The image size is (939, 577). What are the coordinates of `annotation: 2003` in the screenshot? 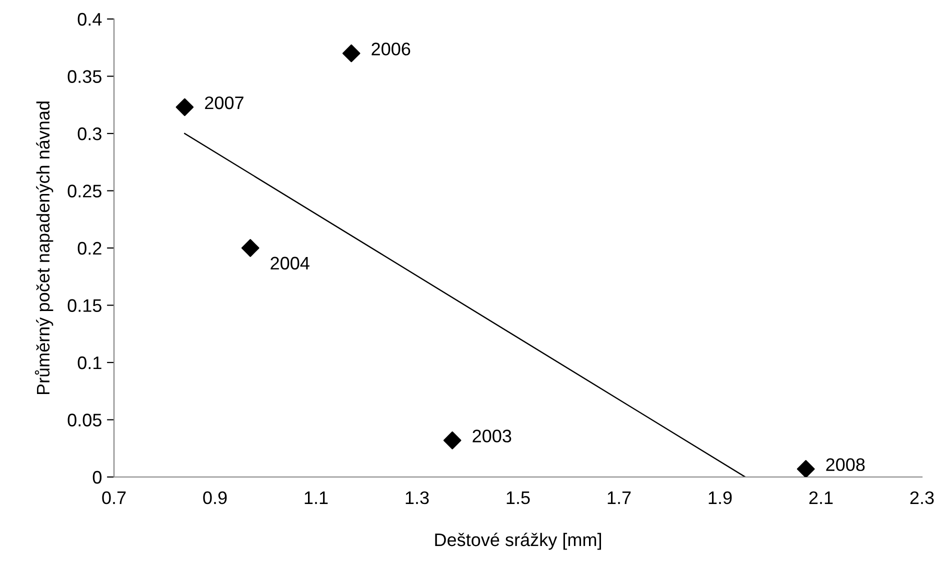 It's located at (492, 436).